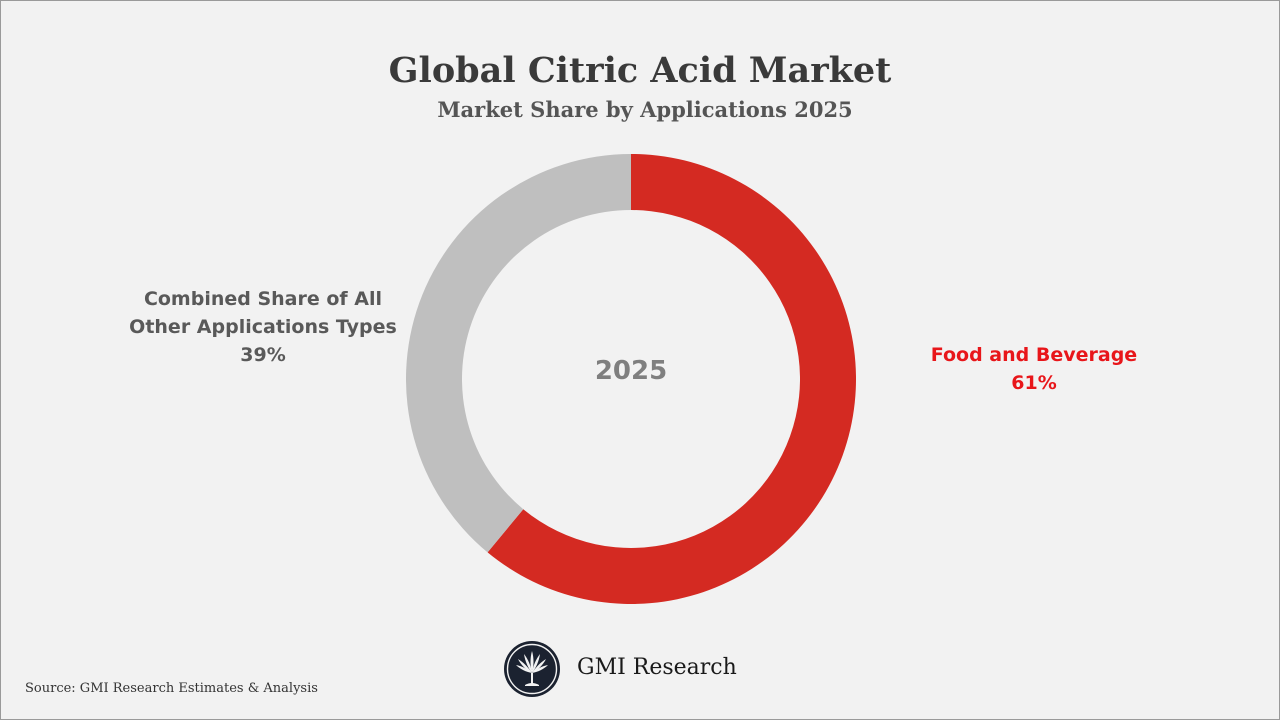 This screenshot has width=1280, height=720. Describe the element at coordinates (263, 299) in the screenshot. I see `label-line: Combined Share of All` at that location.